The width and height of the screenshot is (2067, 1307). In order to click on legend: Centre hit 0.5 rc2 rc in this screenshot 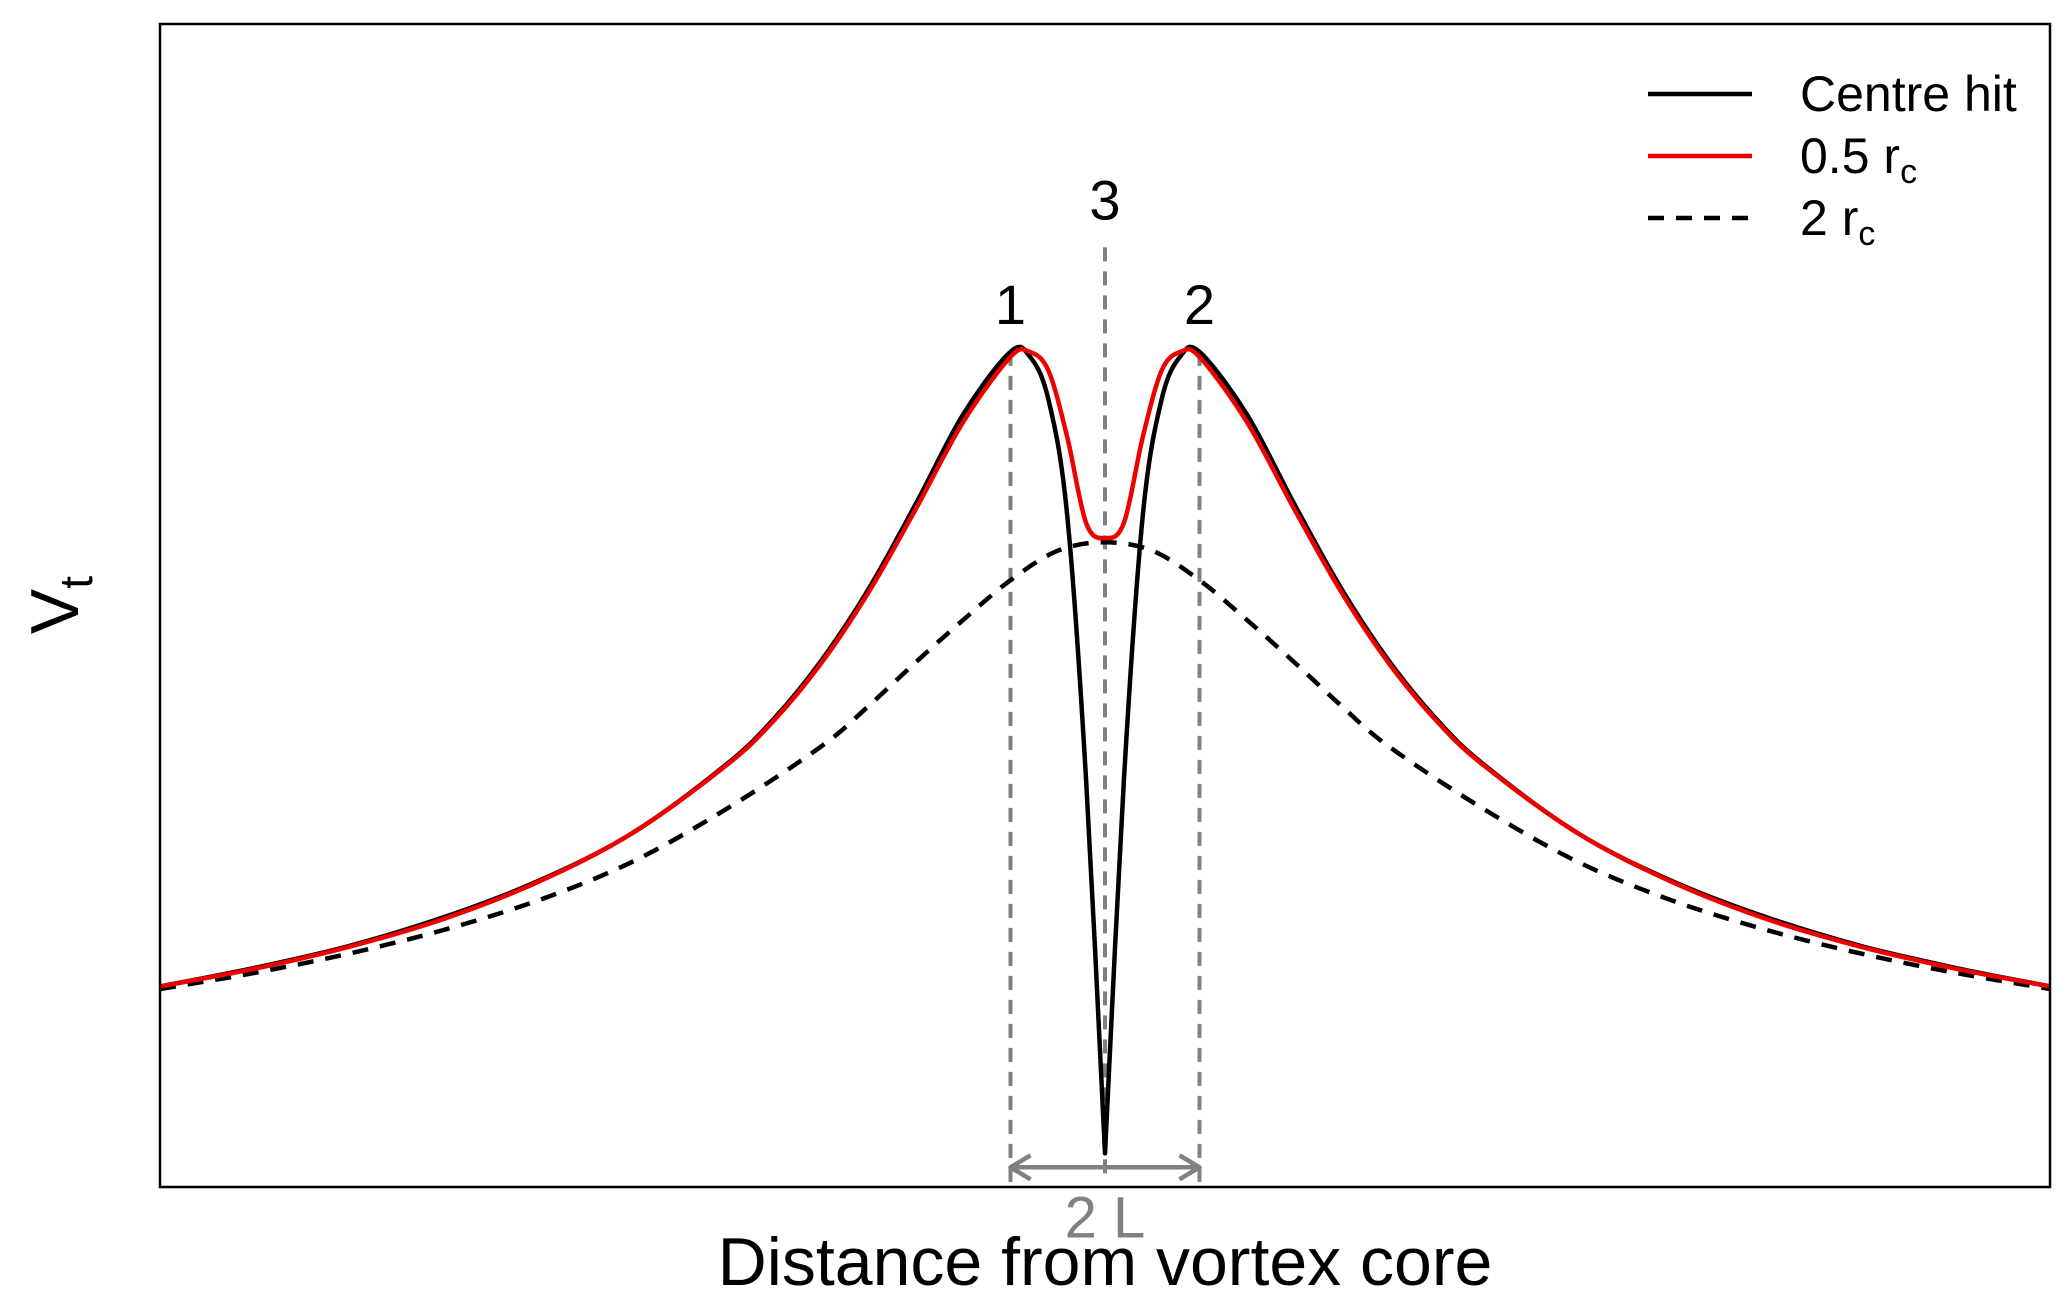, I will do `click(1832, 159)`.